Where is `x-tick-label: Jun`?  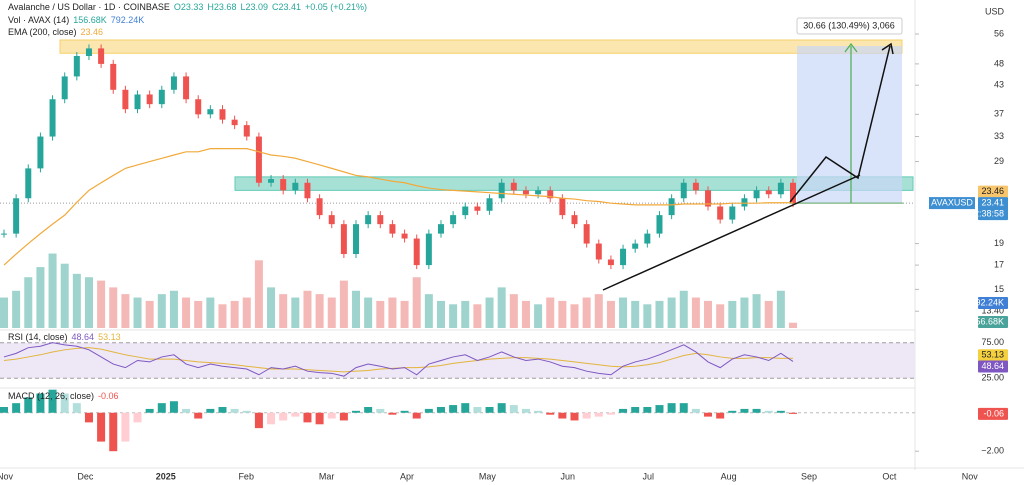 x-tick-label: Jun is located at coordinates (568, 476).